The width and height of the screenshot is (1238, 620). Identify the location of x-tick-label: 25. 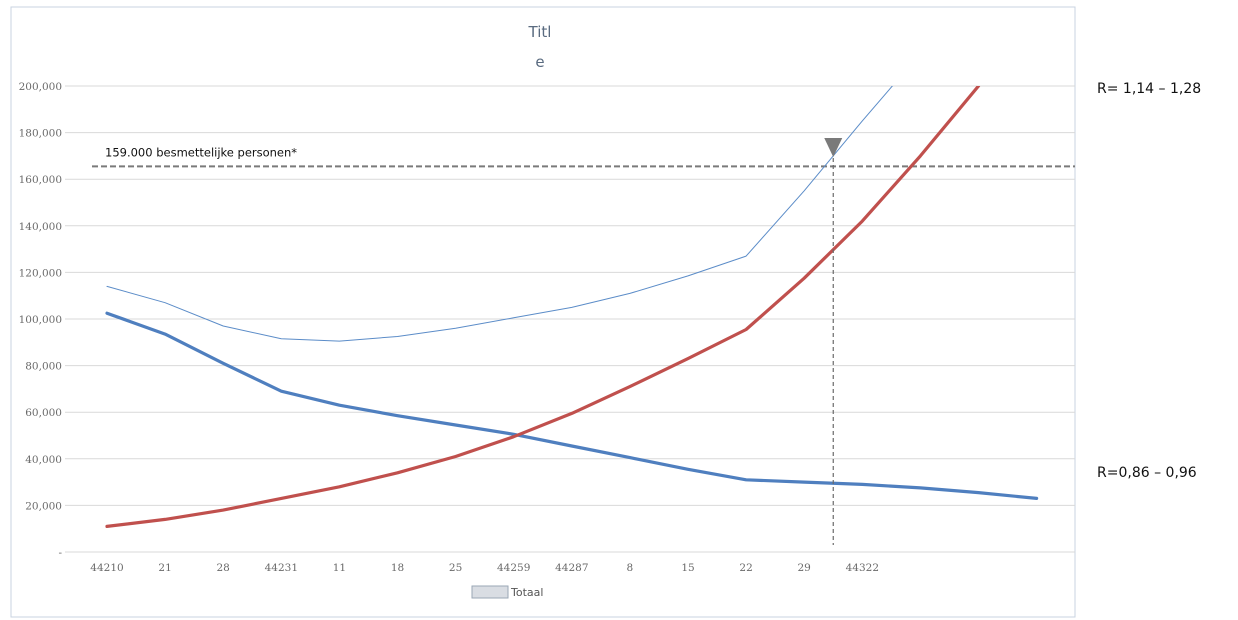
(455, 568).